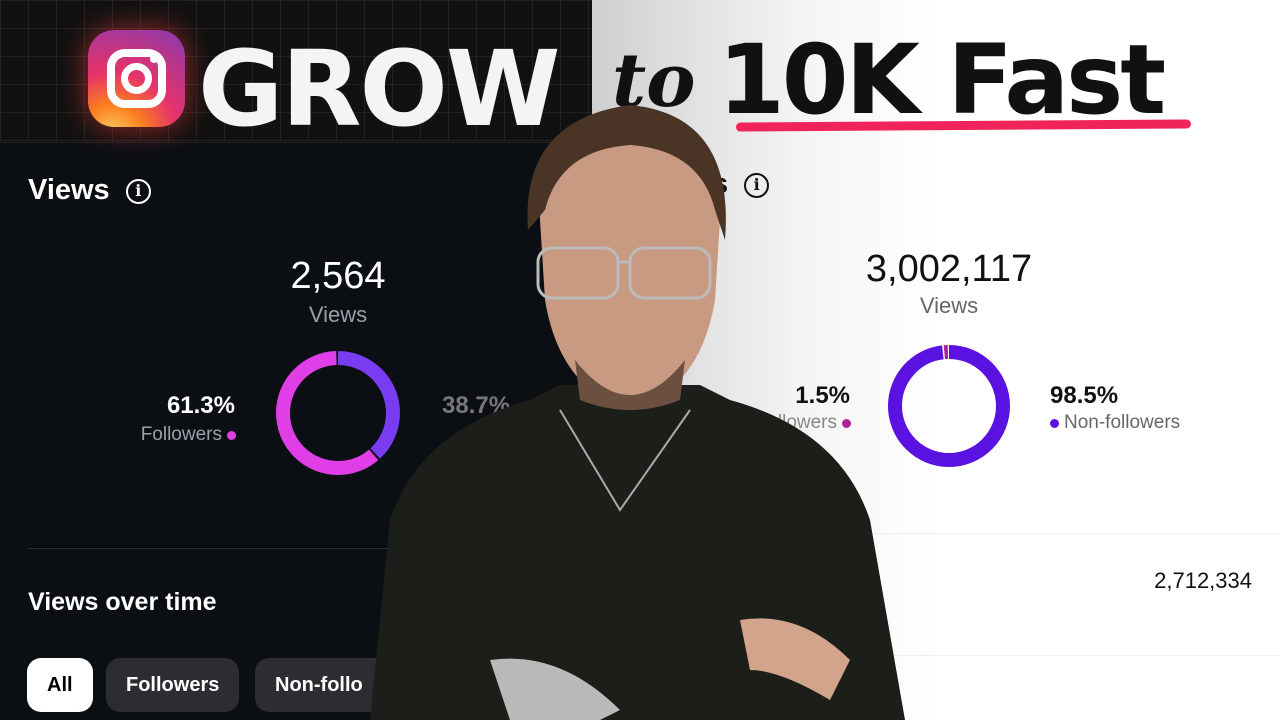 Image resolution: width=1280 pixels, height=720 pixels. Describe the element at coordinates (949, 305) in the screenshot. I see `right-total-label: Views` at that location.